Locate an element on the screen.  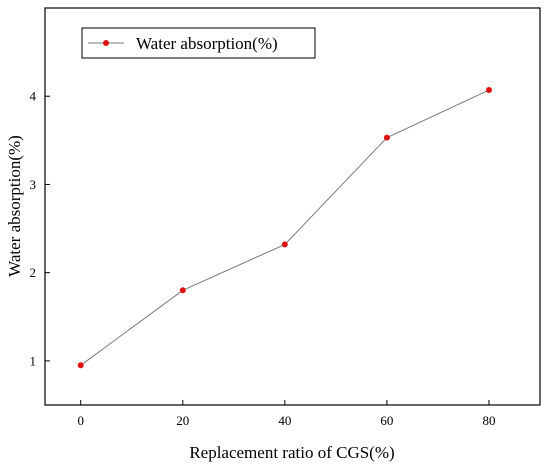
x-tick-label: 40 is located at coordinates (284, 420).